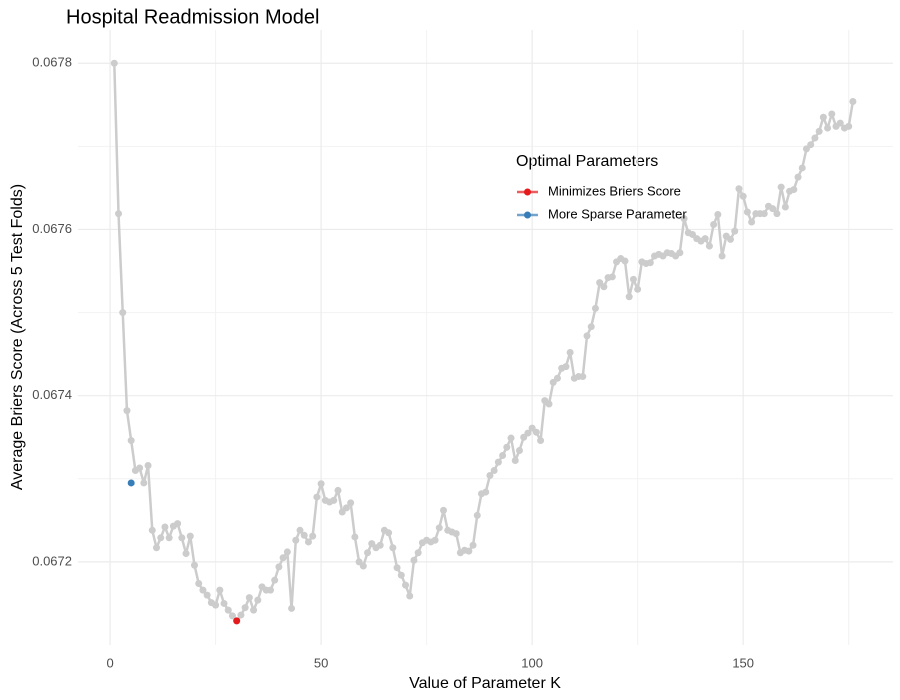 The height and width of the screenshot is (700, 900). Describe the element at coordinates (614, 190) in the screenshot. I see `legend-label: Minimizes Briers Score` at that location.